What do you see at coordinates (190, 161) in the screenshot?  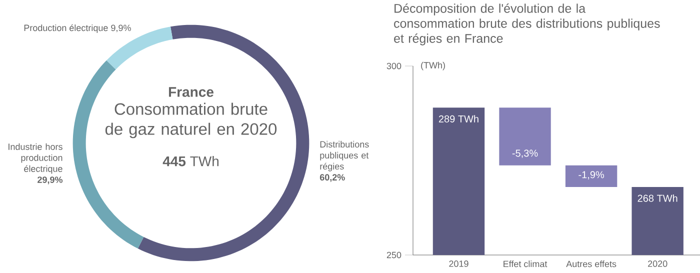 I see `text: 445 TWh` at bounding box center [190, 161].